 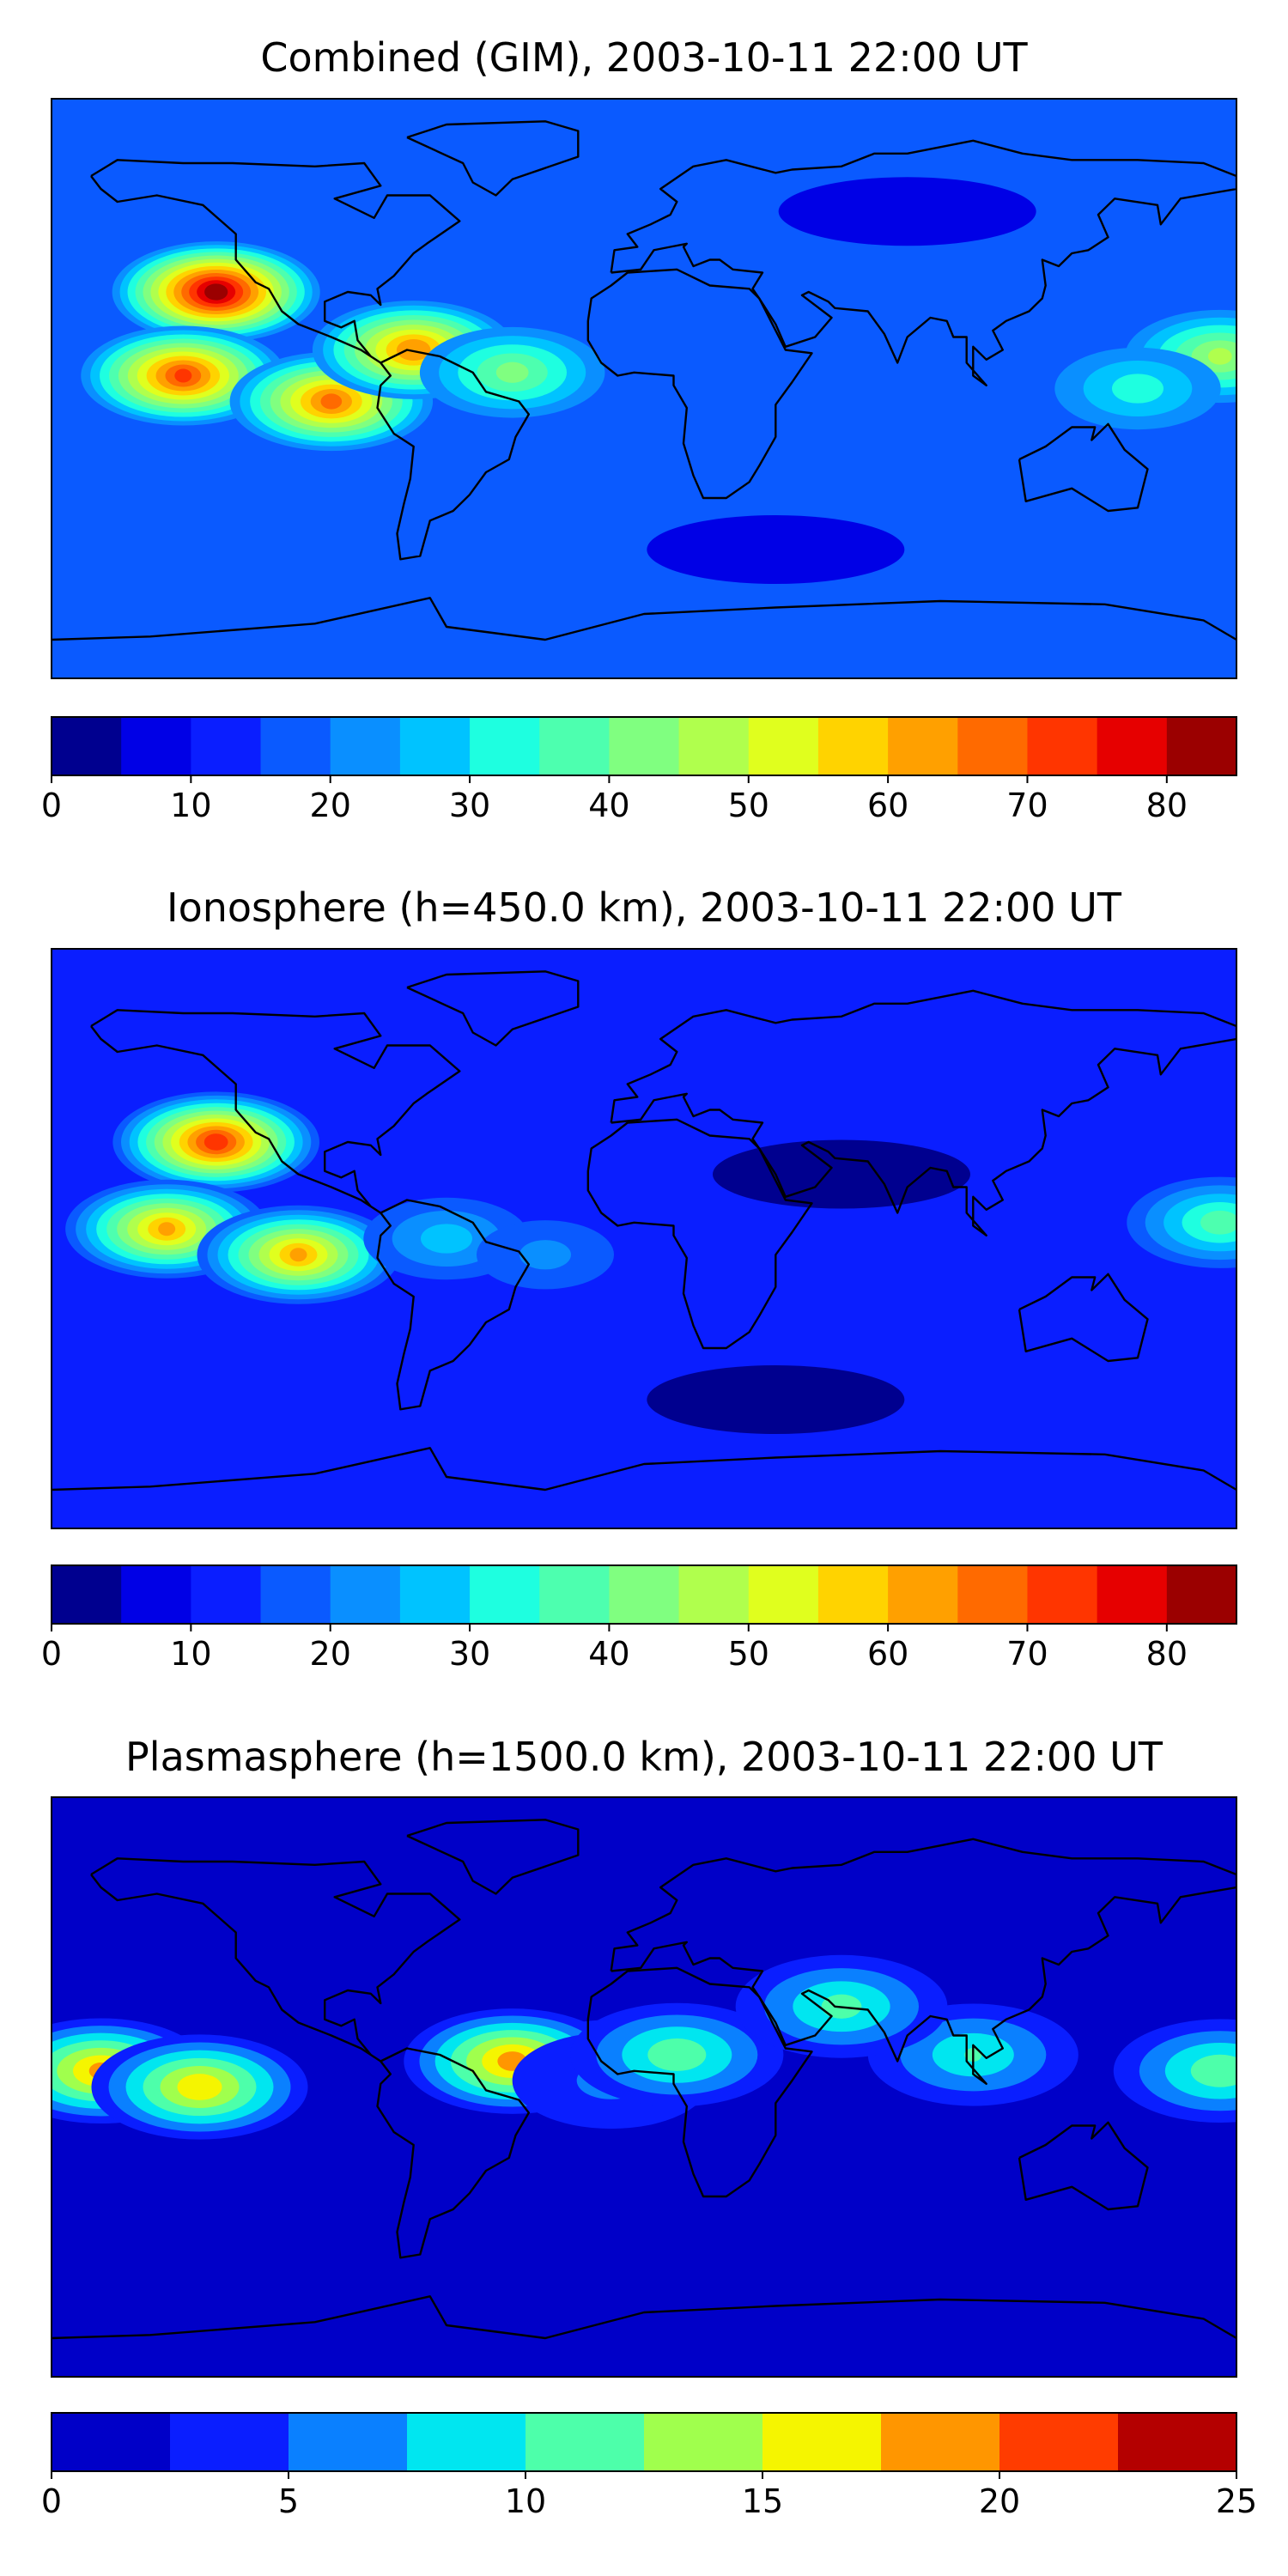 I want to click on contour-west-pacific-inner, so click(x=1137, y=389).